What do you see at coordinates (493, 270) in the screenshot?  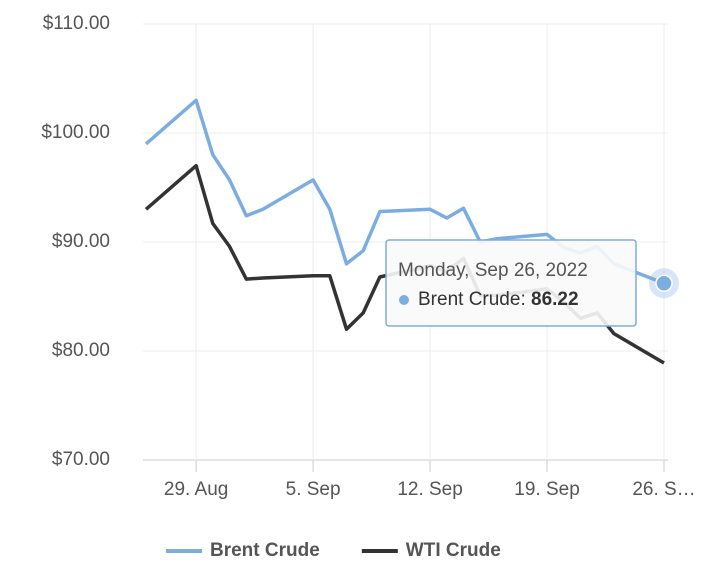 I see `tooltip-title: Monday, Sep 26, 2022` at bounding box center [493, 270].